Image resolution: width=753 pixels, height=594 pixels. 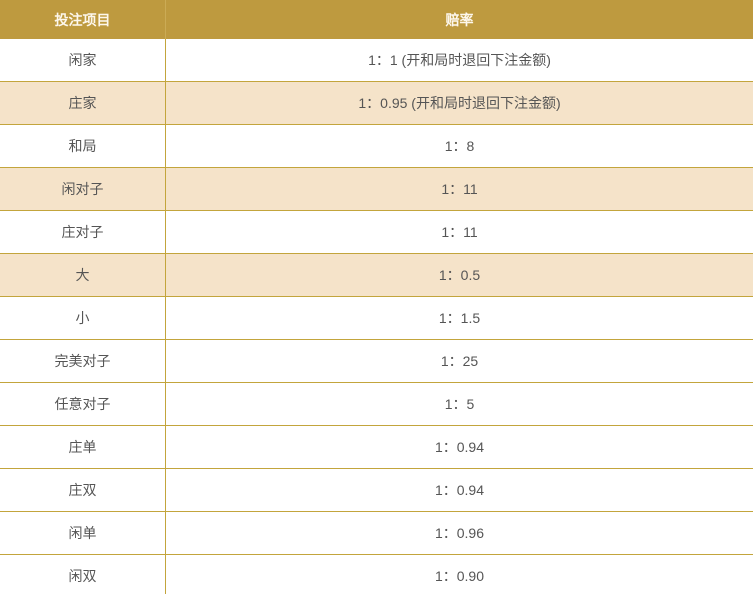 I want to click on bet-item-cell: 庄双, so click(x=83, y=490).